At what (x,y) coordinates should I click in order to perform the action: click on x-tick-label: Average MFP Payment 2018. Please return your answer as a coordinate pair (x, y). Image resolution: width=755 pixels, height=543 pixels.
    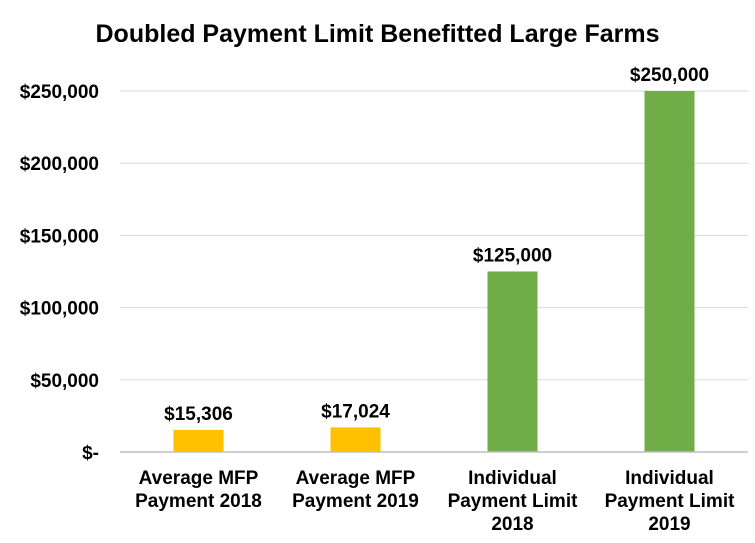
    Looking at the image, I should click on (198, 490).